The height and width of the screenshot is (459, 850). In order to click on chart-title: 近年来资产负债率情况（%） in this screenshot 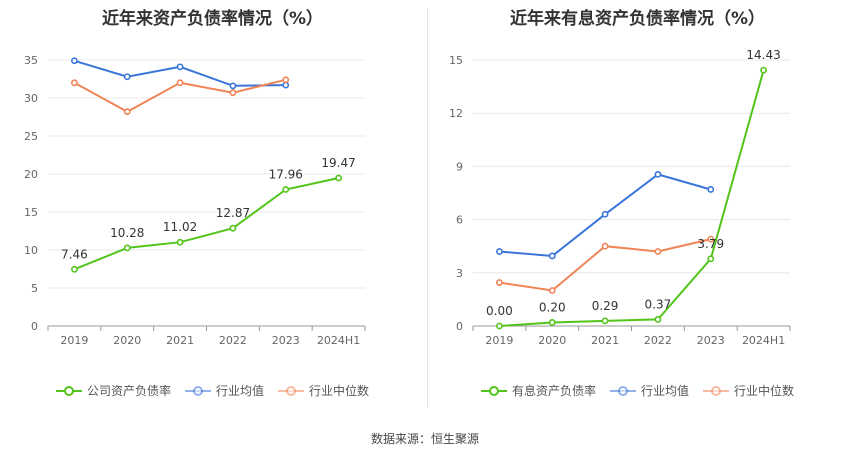, I will do `click(212, 19)`.